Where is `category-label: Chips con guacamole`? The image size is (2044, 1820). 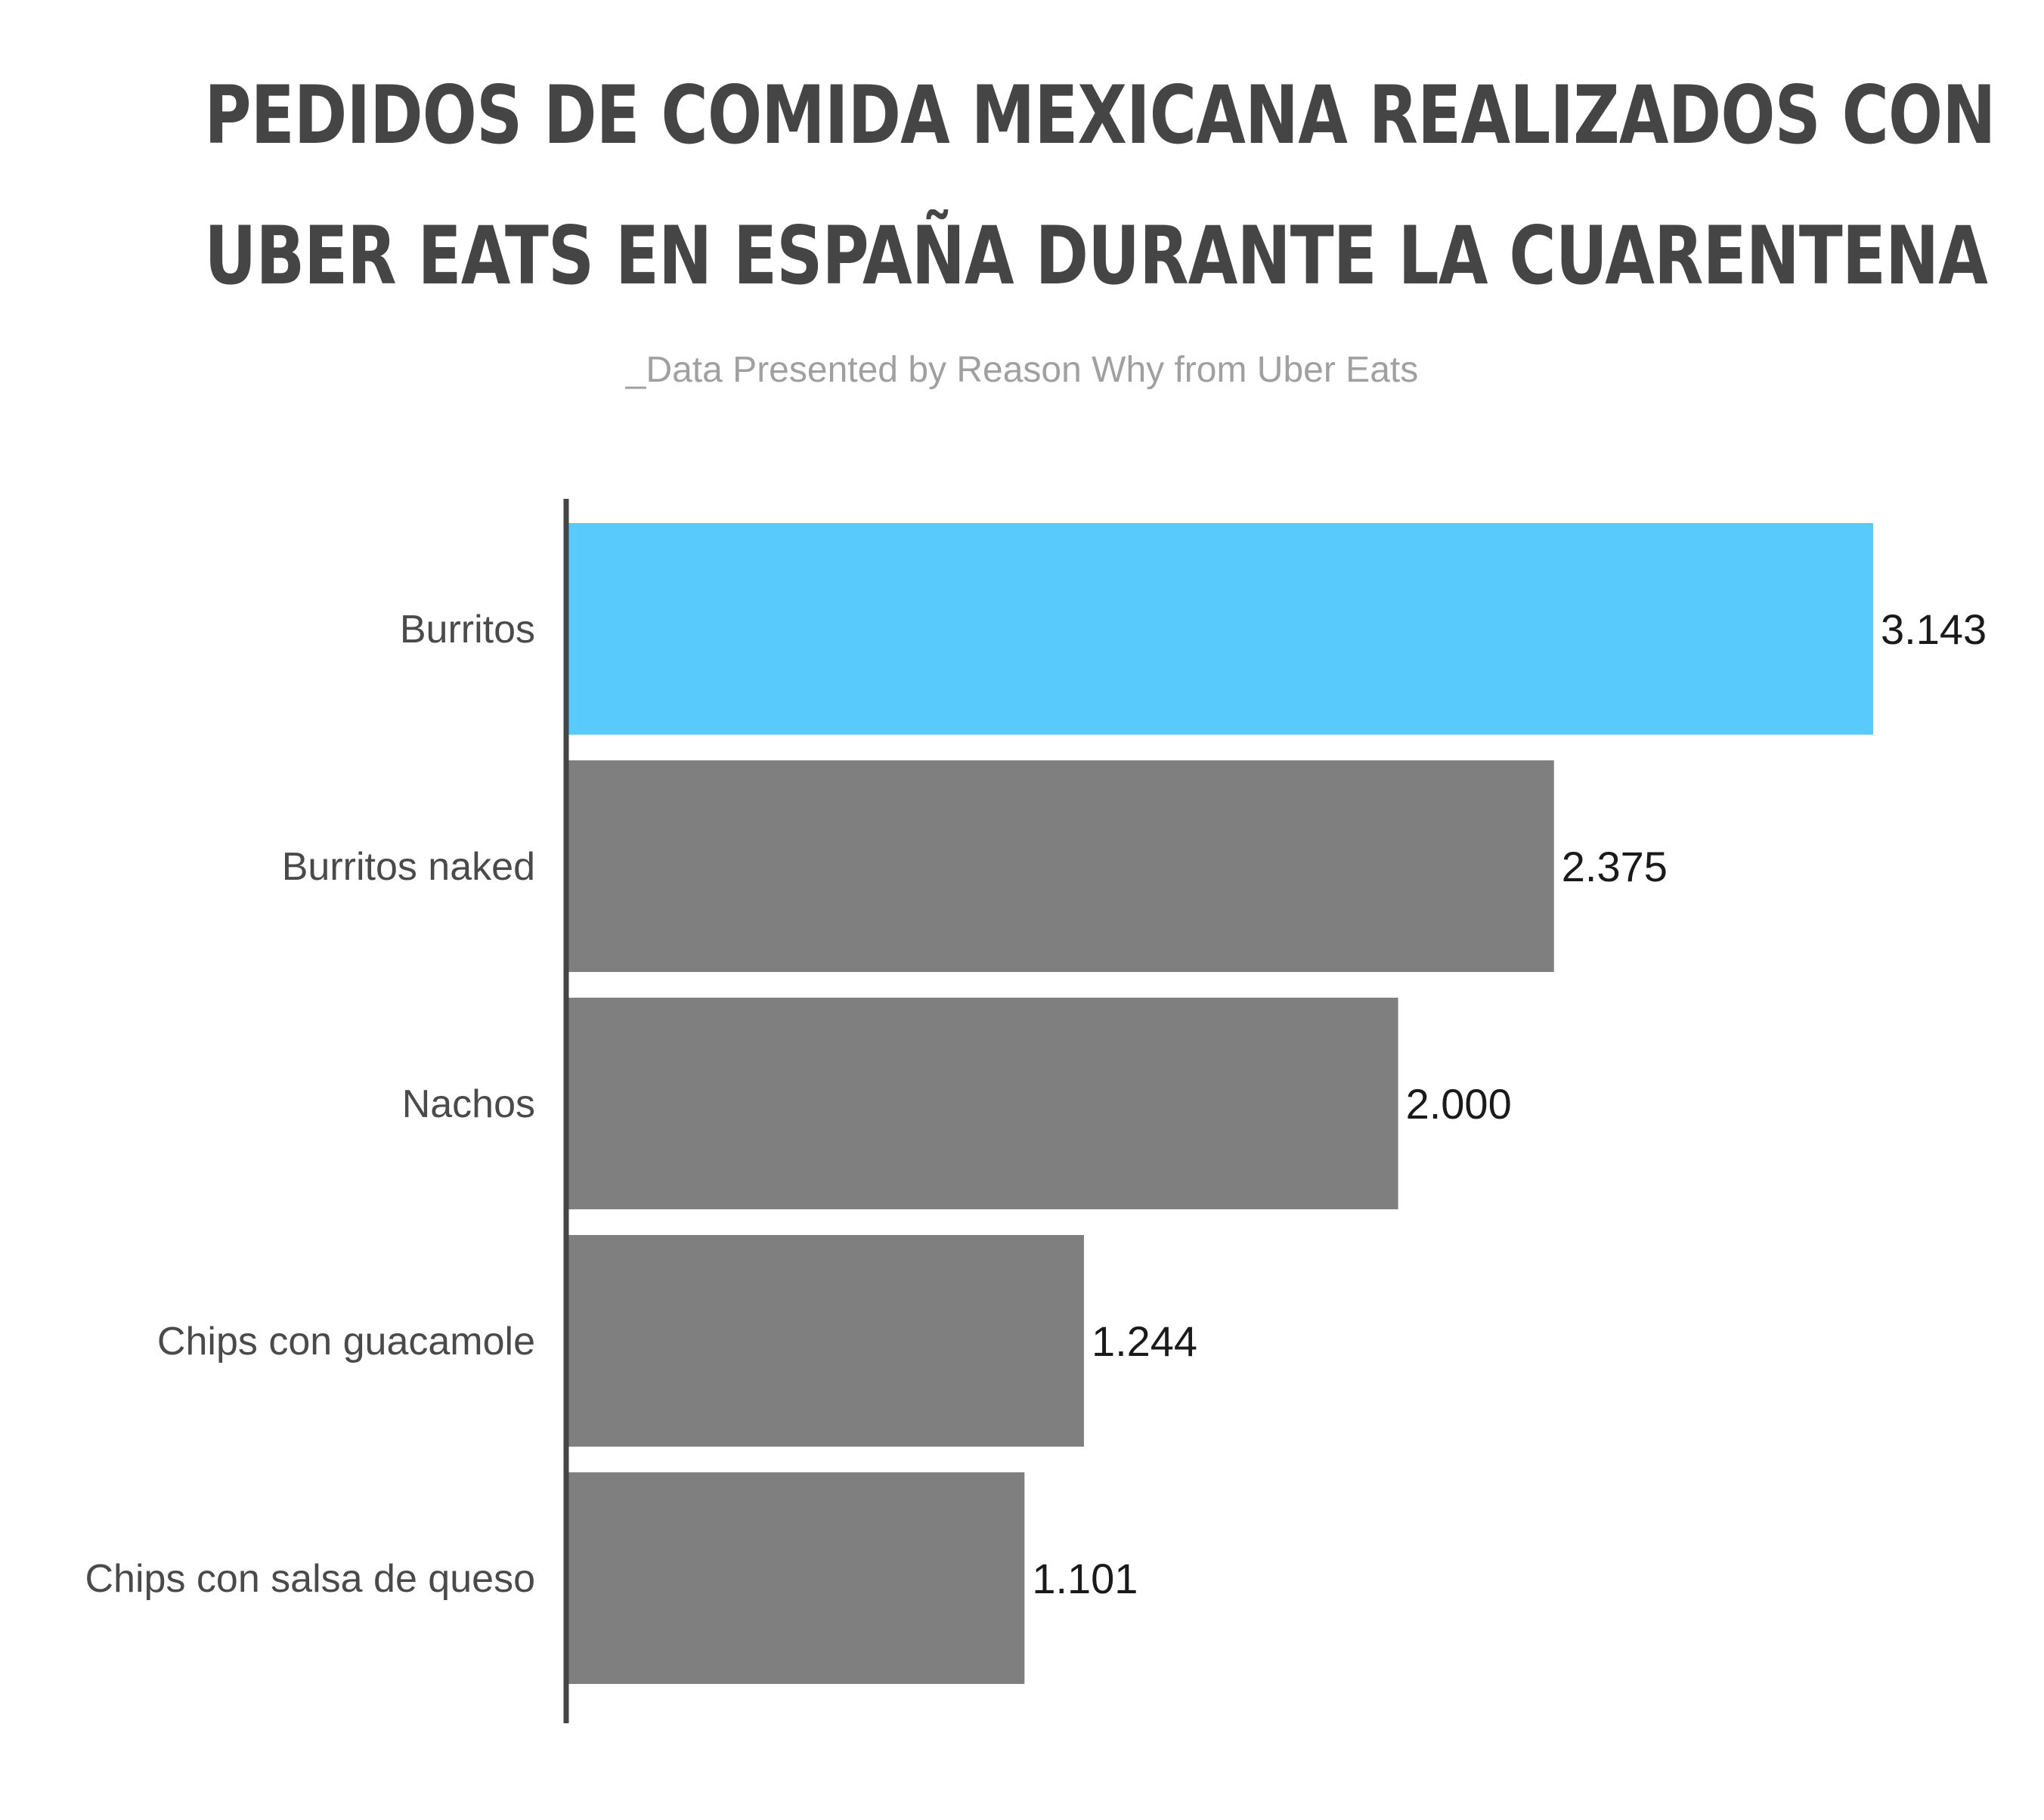 category-label: Chips con guacamole is located at coordinates (346, 1341).